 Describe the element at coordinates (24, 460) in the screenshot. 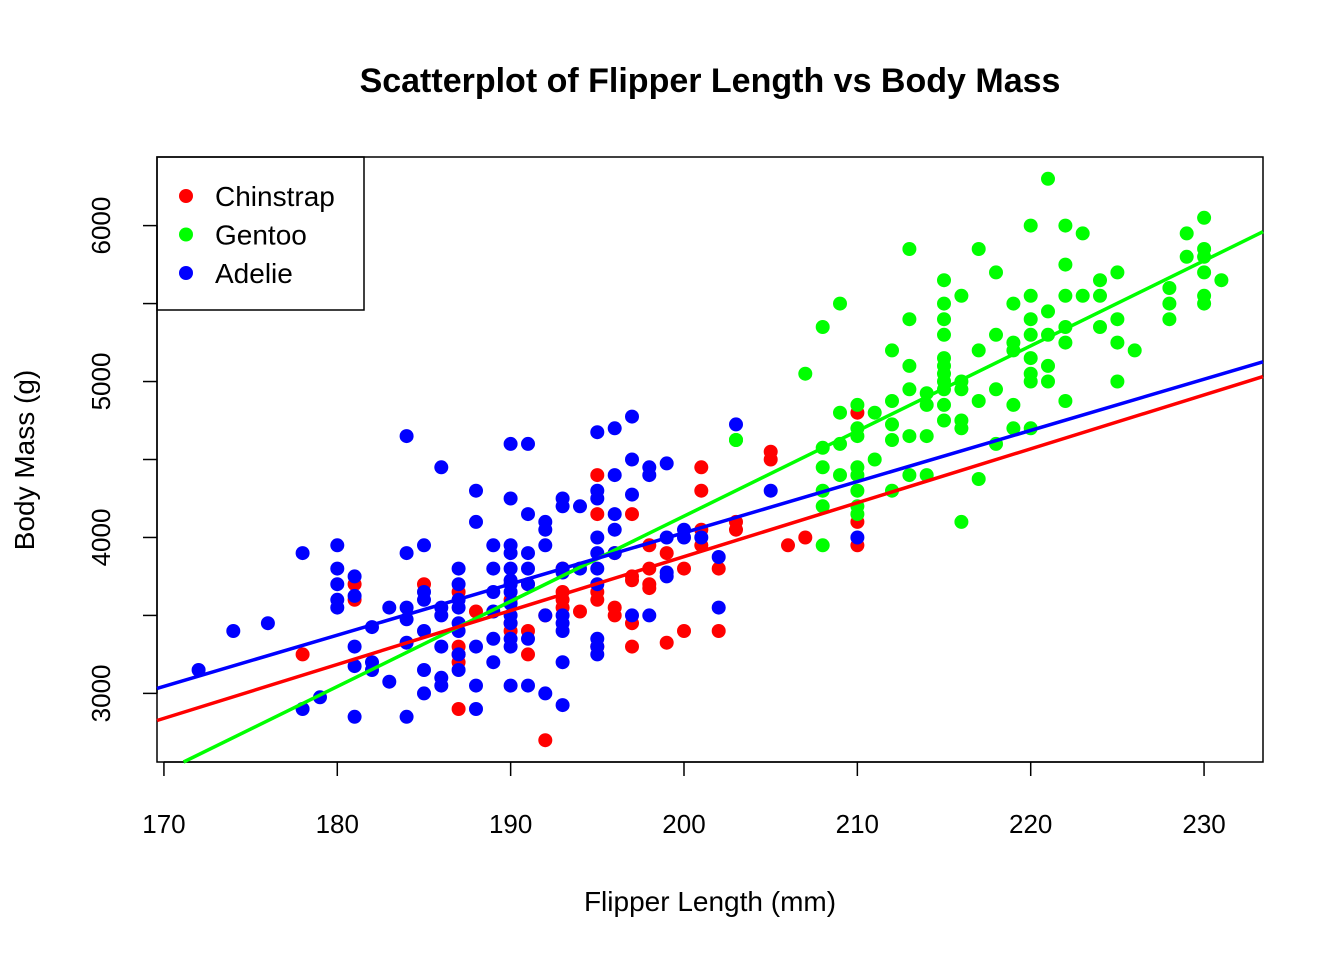

I see `y-axis-label: Body Mass (g)` at that location.